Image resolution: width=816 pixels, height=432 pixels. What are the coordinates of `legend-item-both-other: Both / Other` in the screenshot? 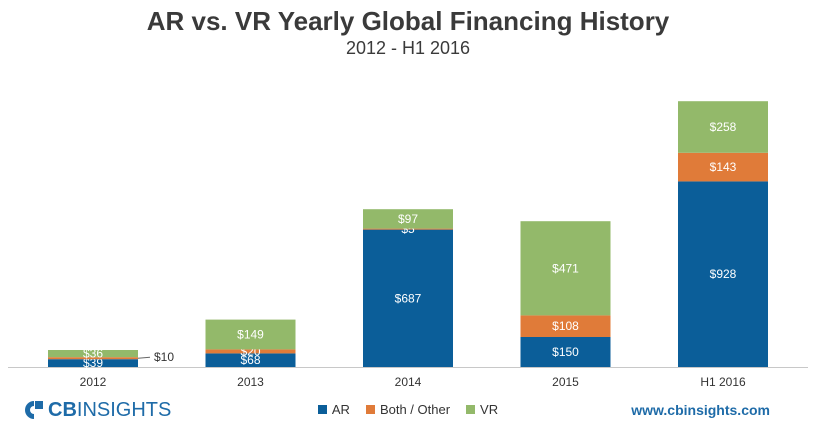 It's located at (408, 409).